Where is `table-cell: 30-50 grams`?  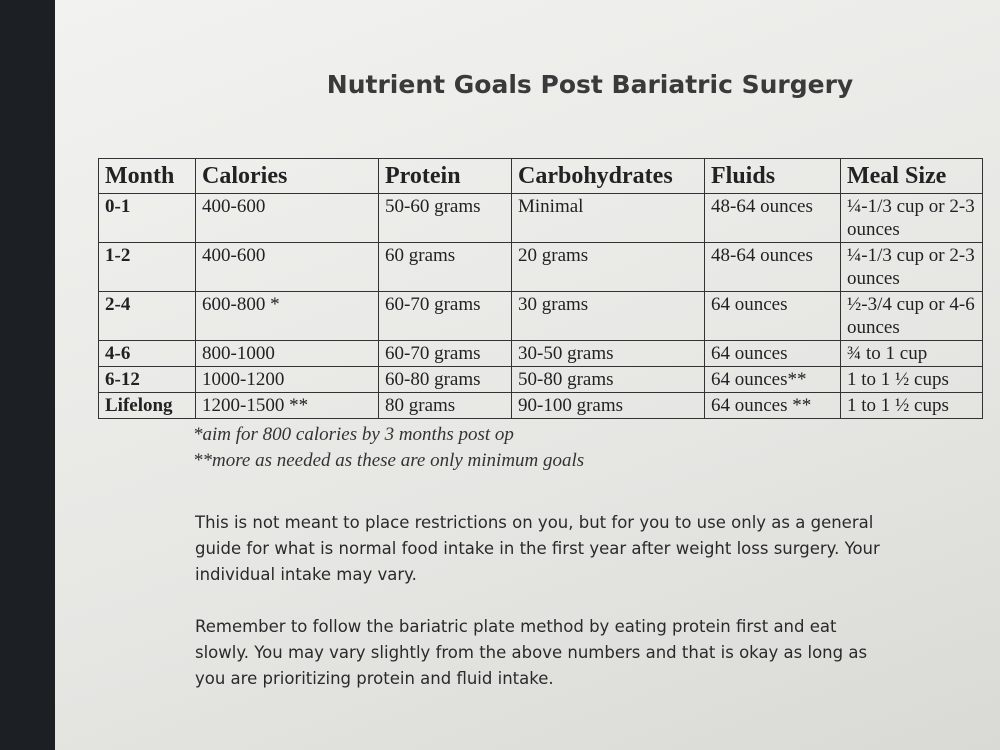 table-cell: 30-50 grams is located at coordinates (608, 353).